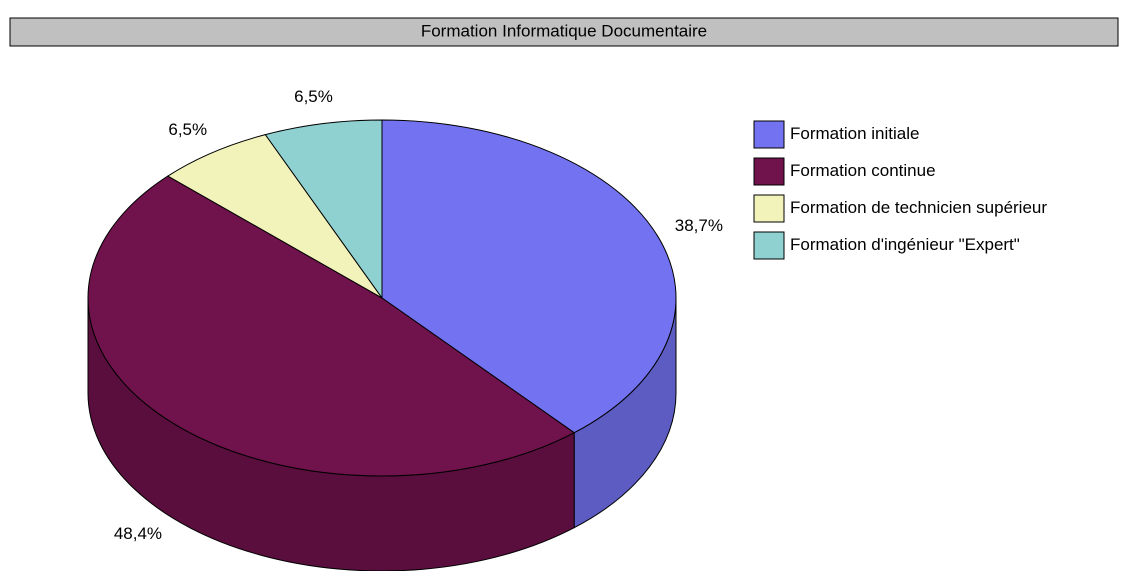  I want to click on legend-label: Formation d'ingénieur "Expert", so click(905, 244).